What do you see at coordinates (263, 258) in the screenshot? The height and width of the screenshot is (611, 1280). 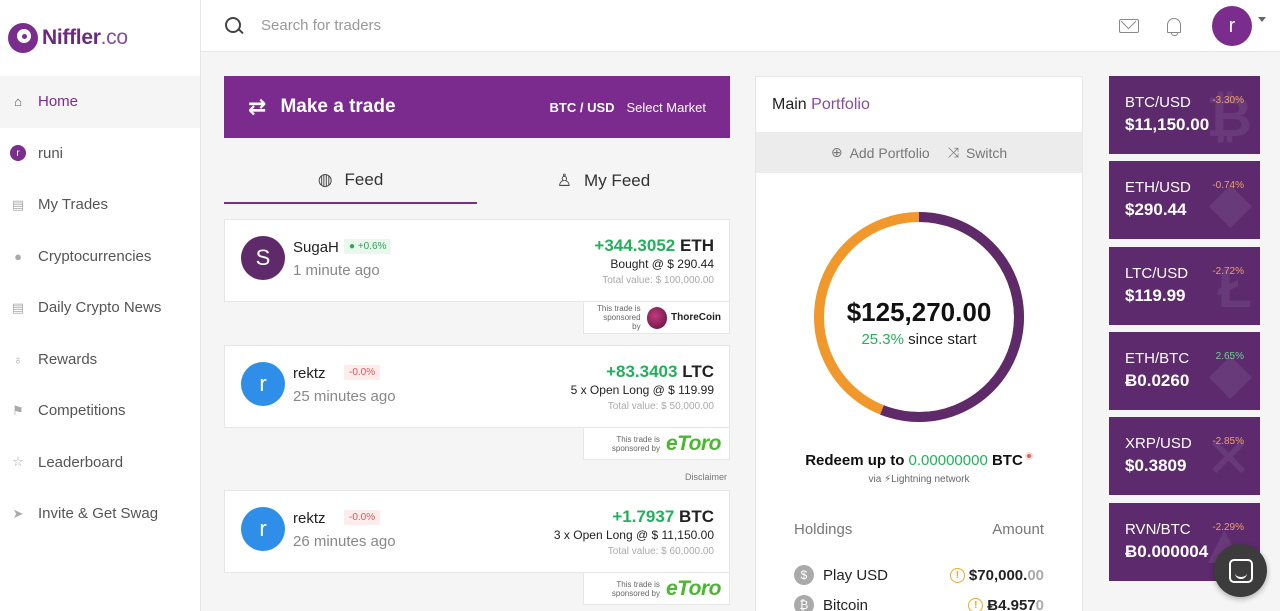 I see `trader-avatar: S` at bounding box center [263, 258].